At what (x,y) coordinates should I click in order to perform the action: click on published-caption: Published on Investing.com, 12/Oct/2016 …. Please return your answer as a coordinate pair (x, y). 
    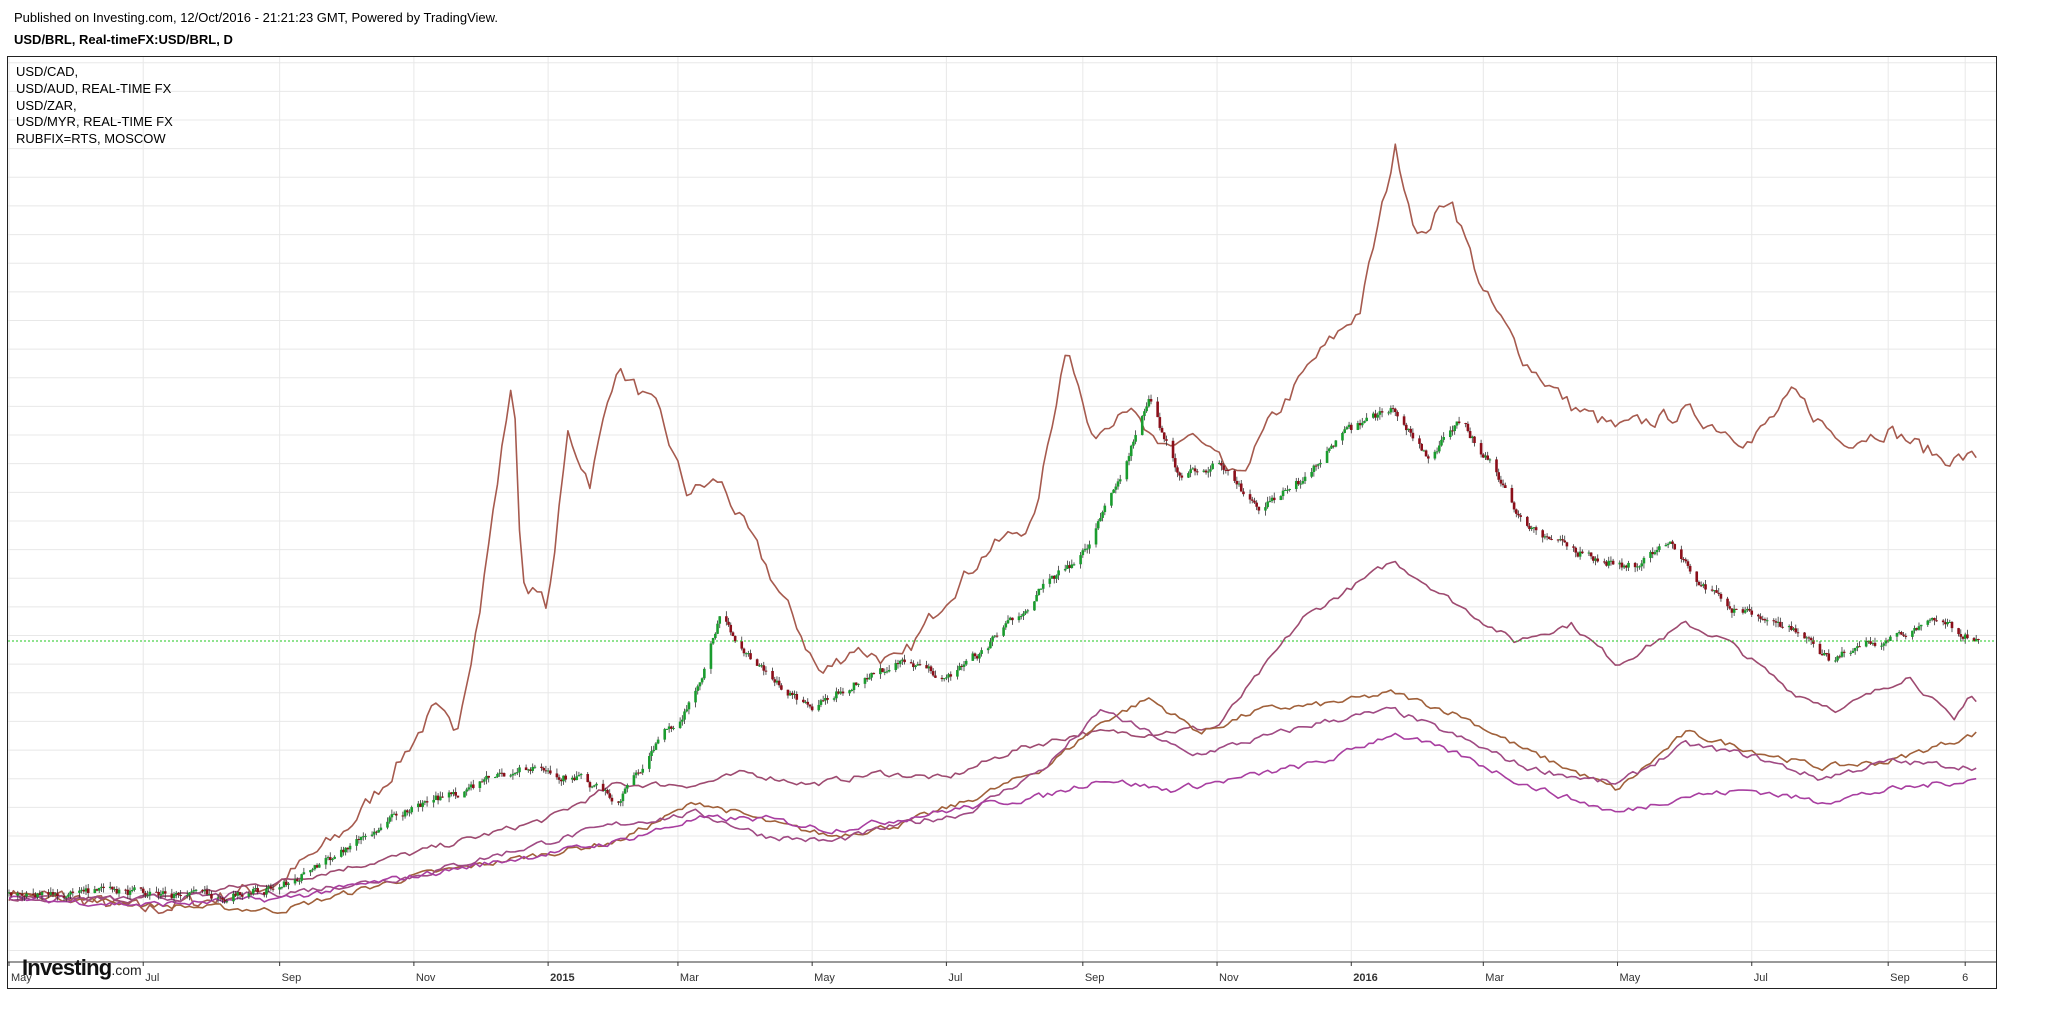
    Looking at the image, I should click on (256, 17).